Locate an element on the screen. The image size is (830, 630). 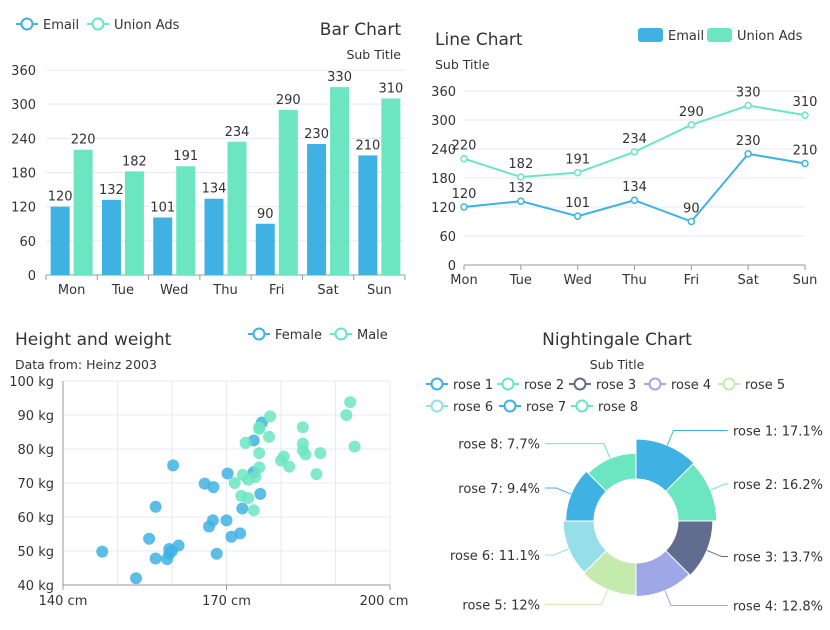
bar-data-label: 134 is located at coordinates (214, 189).